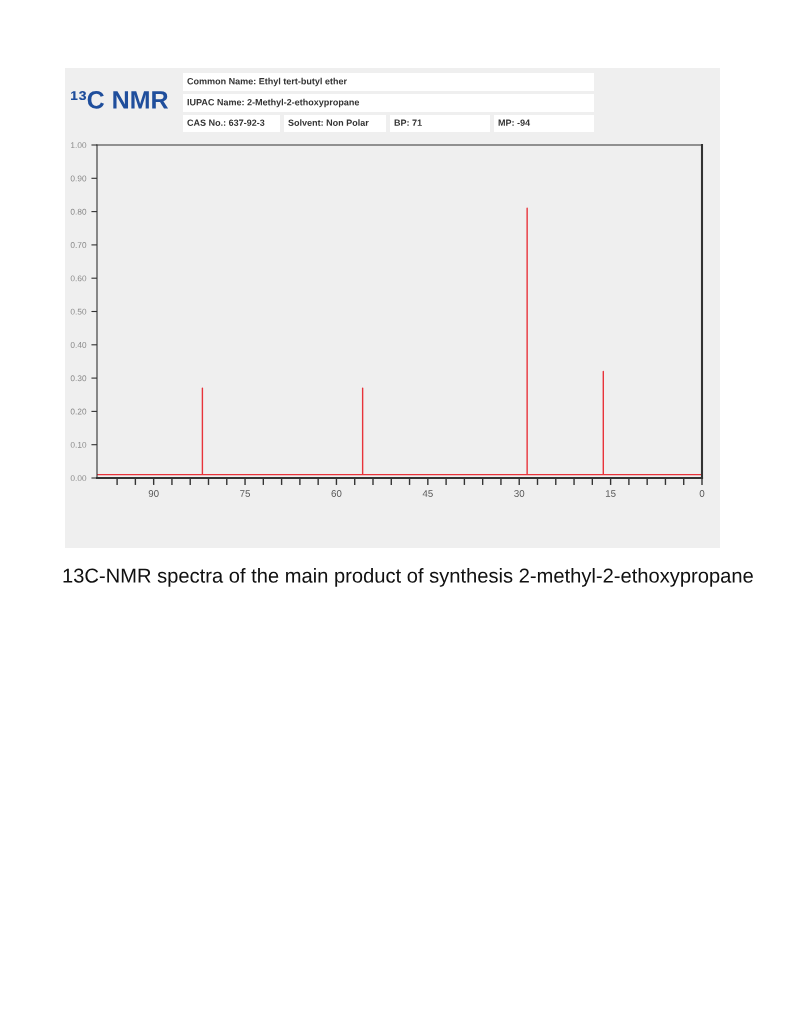 The width and height of the screenshot is (793, 1024). What do you see at coordinates (78, 278) in the screenshot?
I see `y-tick-label: 0.60` at bounding box center [78, 278].